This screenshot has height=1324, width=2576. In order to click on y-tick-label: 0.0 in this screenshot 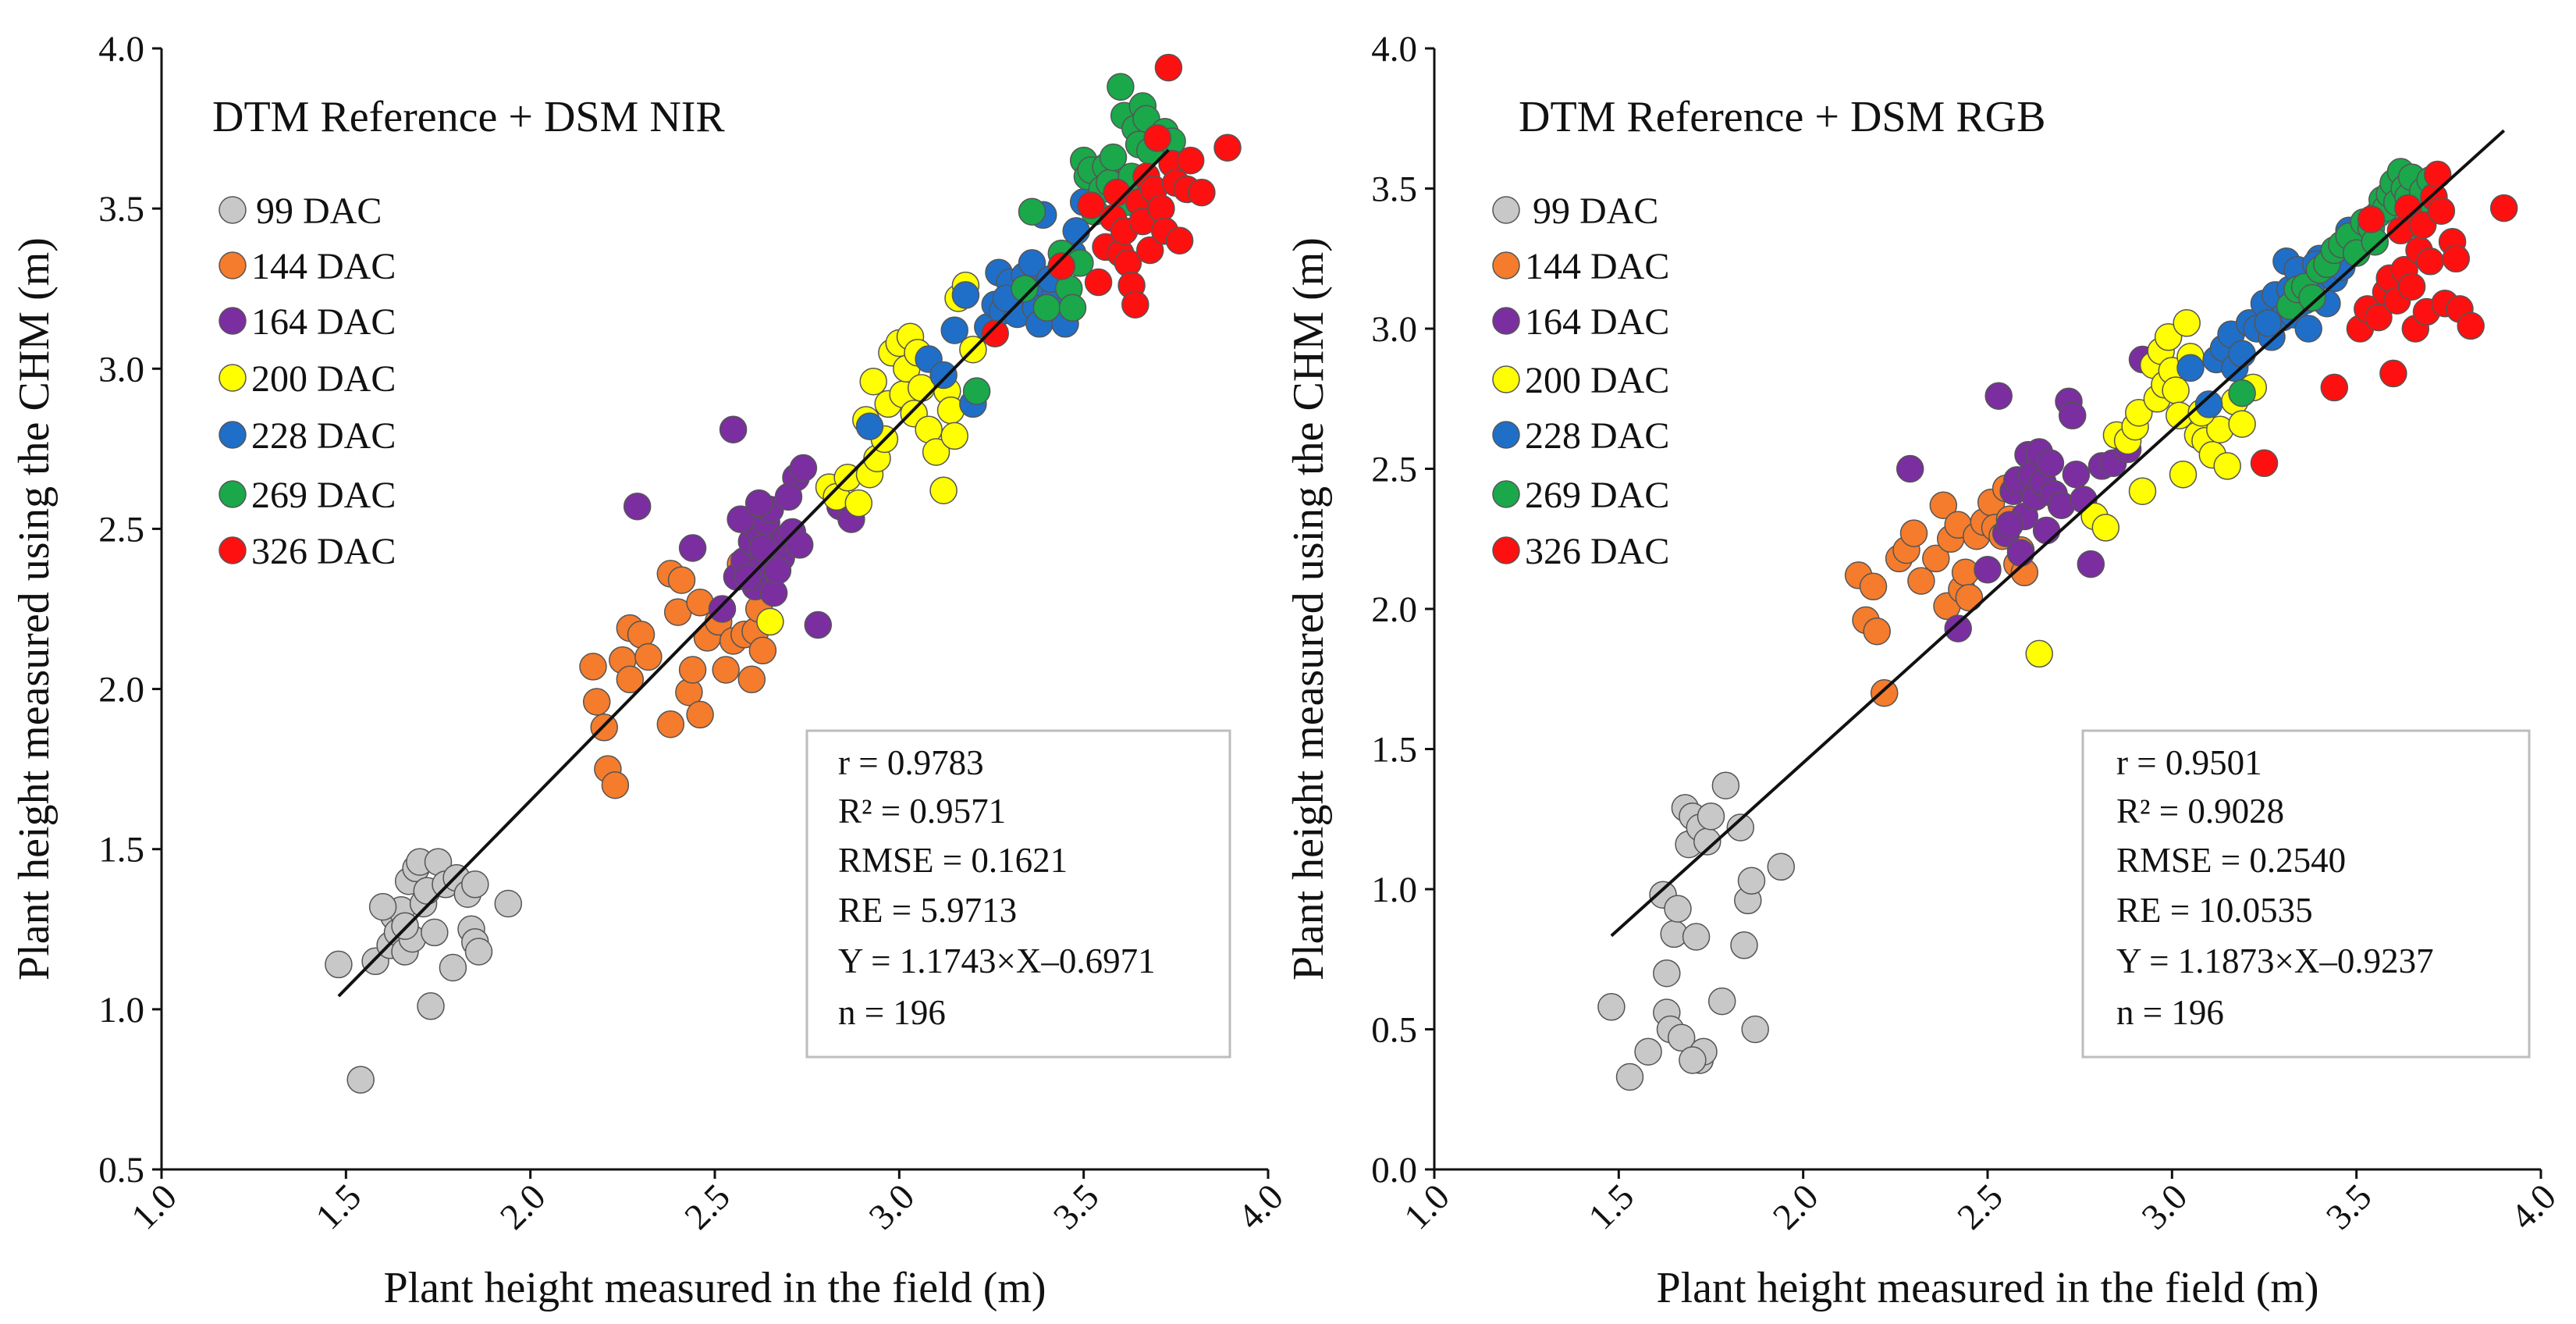, I will do `click(1394, 1170)`.